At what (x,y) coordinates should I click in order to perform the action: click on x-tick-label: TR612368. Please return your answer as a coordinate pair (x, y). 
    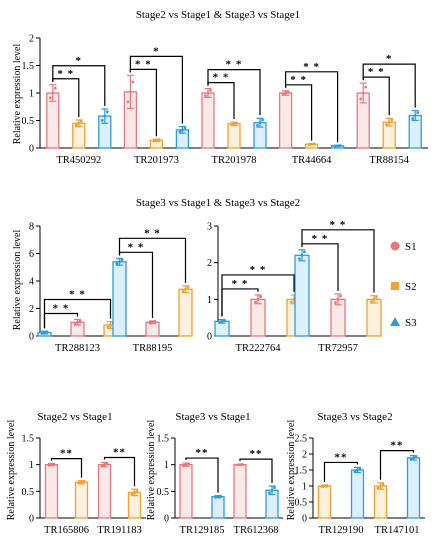
    Looking at the image, I should click on (256, 530).